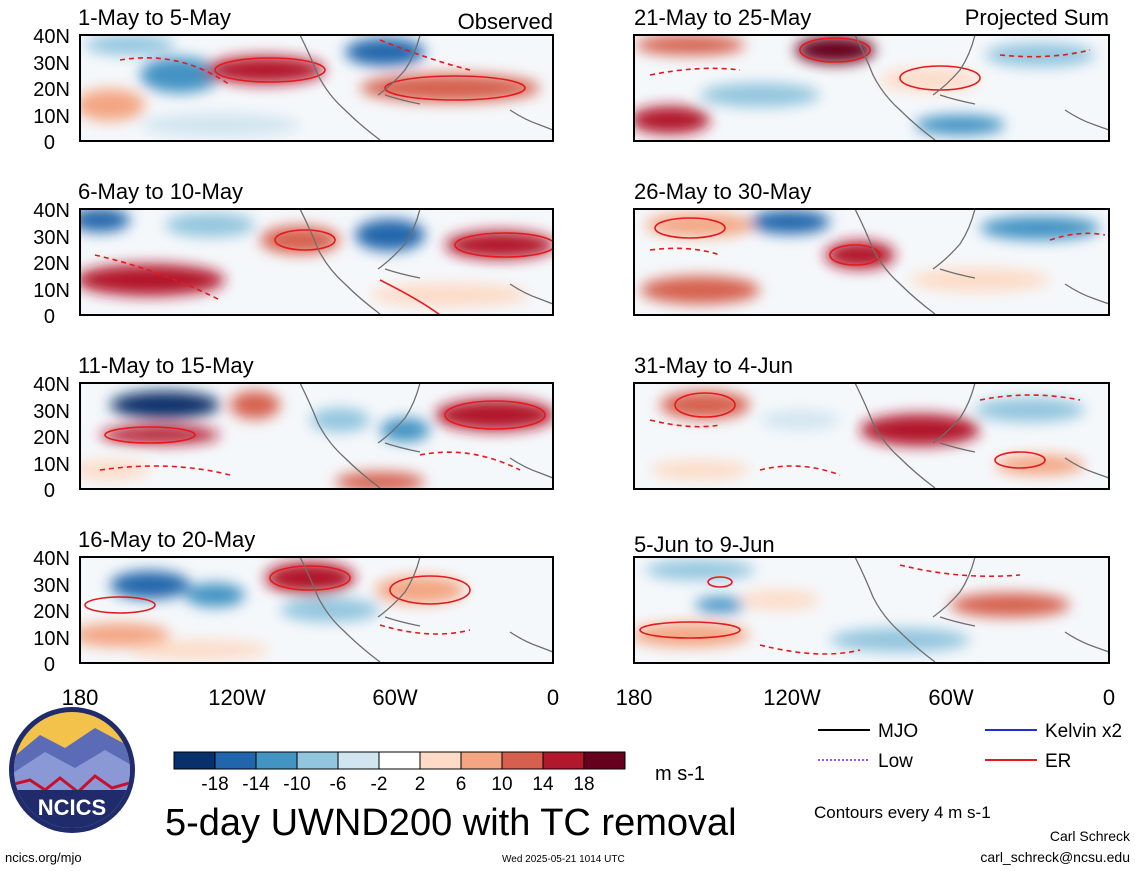 The image size is (1135, 871). Describe the element at coordinates (72, 807) in the screenshot. I see `logo-text: NCICS` at that location.